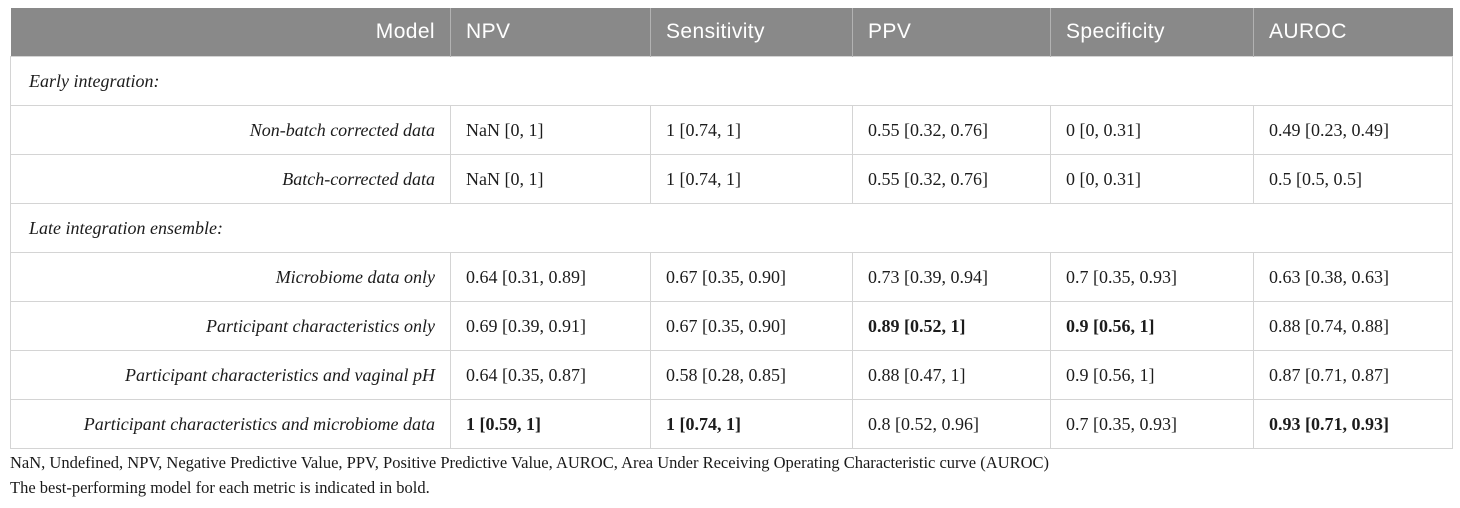 Image resolution: width=1460 pixels, height=508 pixels. Describe the element at coordinates (1353, 32) in the screenshot. I see `column-header-auroc: AUROC` at that location.